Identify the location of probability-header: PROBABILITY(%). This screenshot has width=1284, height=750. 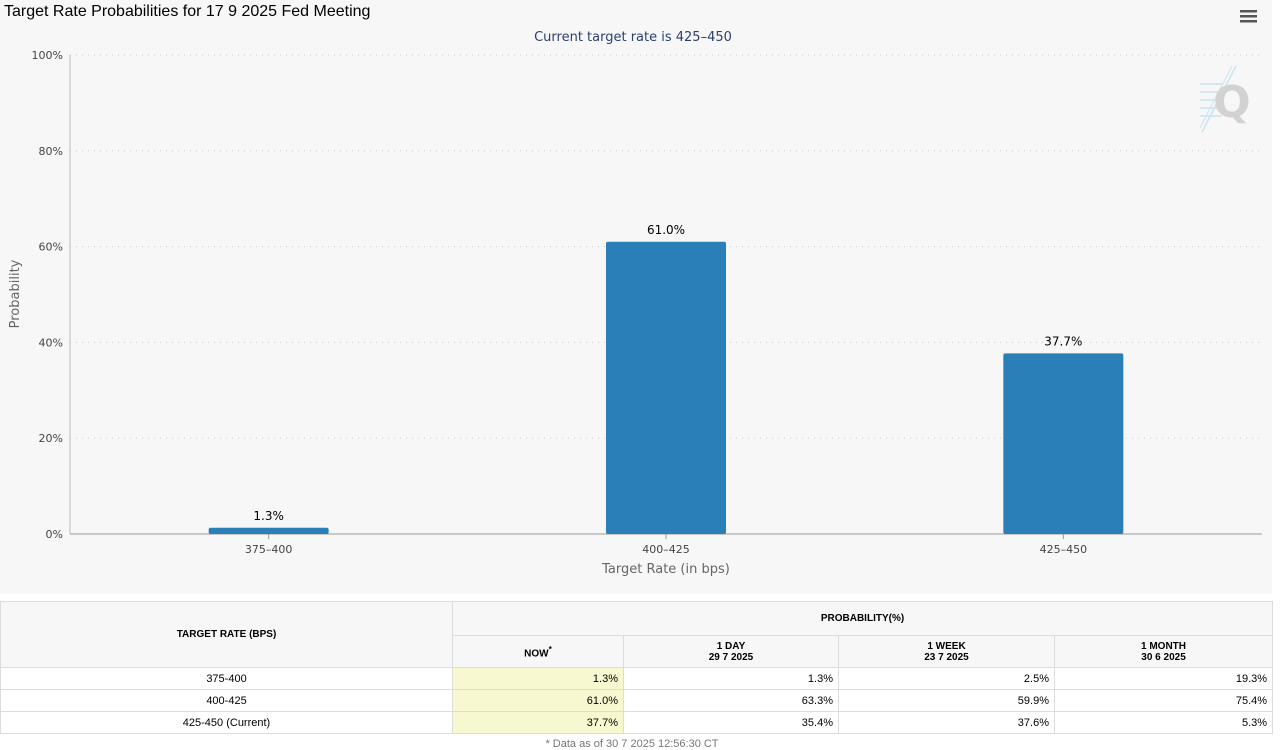
(862, 618).